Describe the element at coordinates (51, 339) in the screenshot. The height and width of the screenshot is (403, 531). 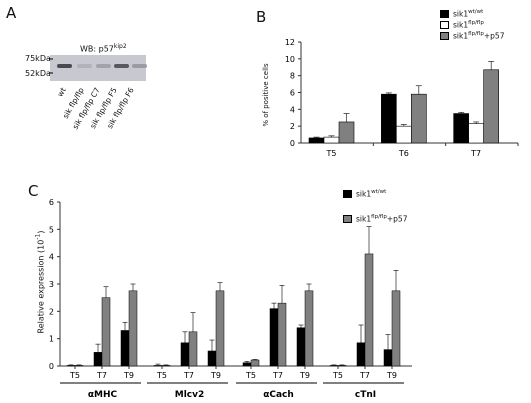
I see `y-tick-label: 1` at that location.